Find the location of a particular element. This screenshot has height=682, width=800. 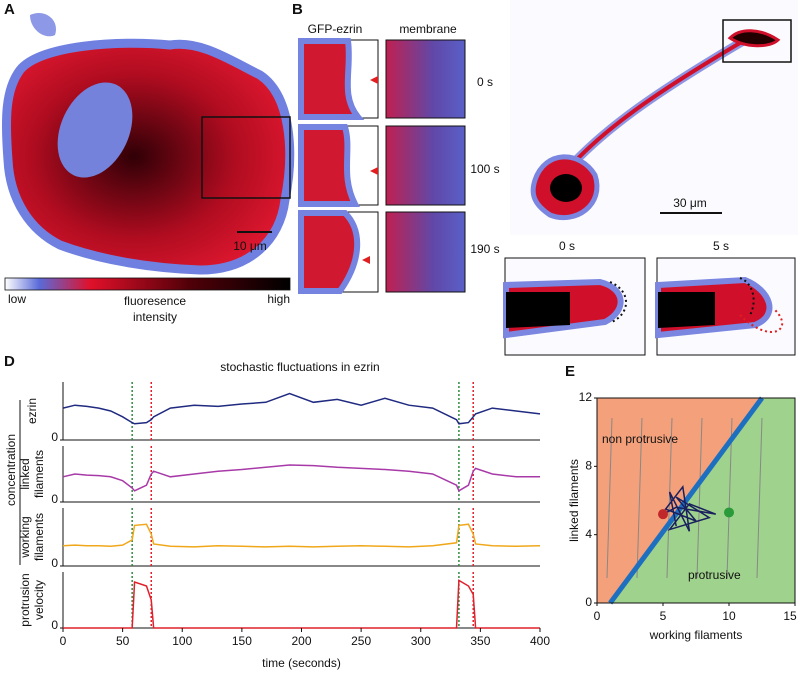

x-tick-label: 300 is located at coordinates (421, 641).